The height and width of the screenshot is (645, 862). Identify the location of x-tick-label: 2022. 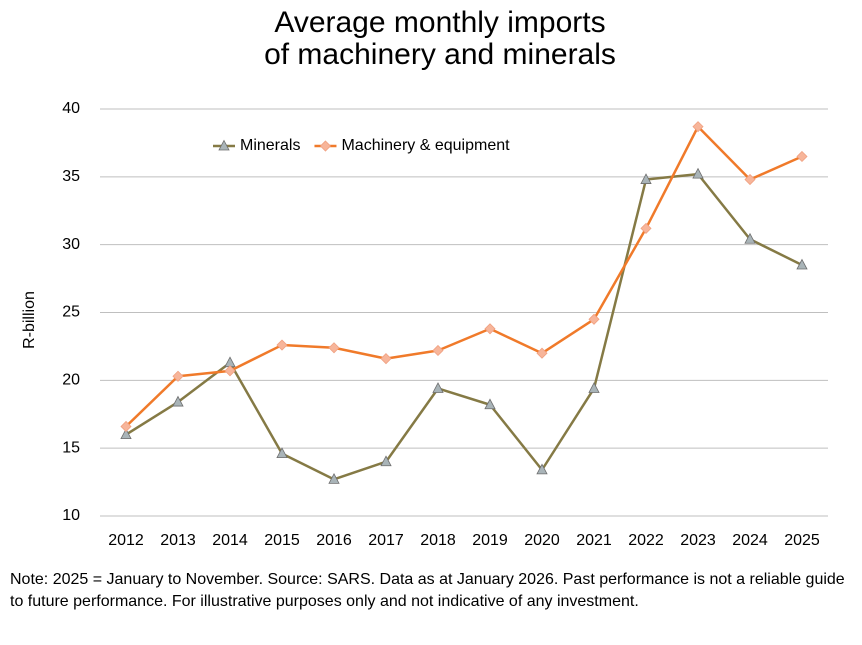
(646, 540).